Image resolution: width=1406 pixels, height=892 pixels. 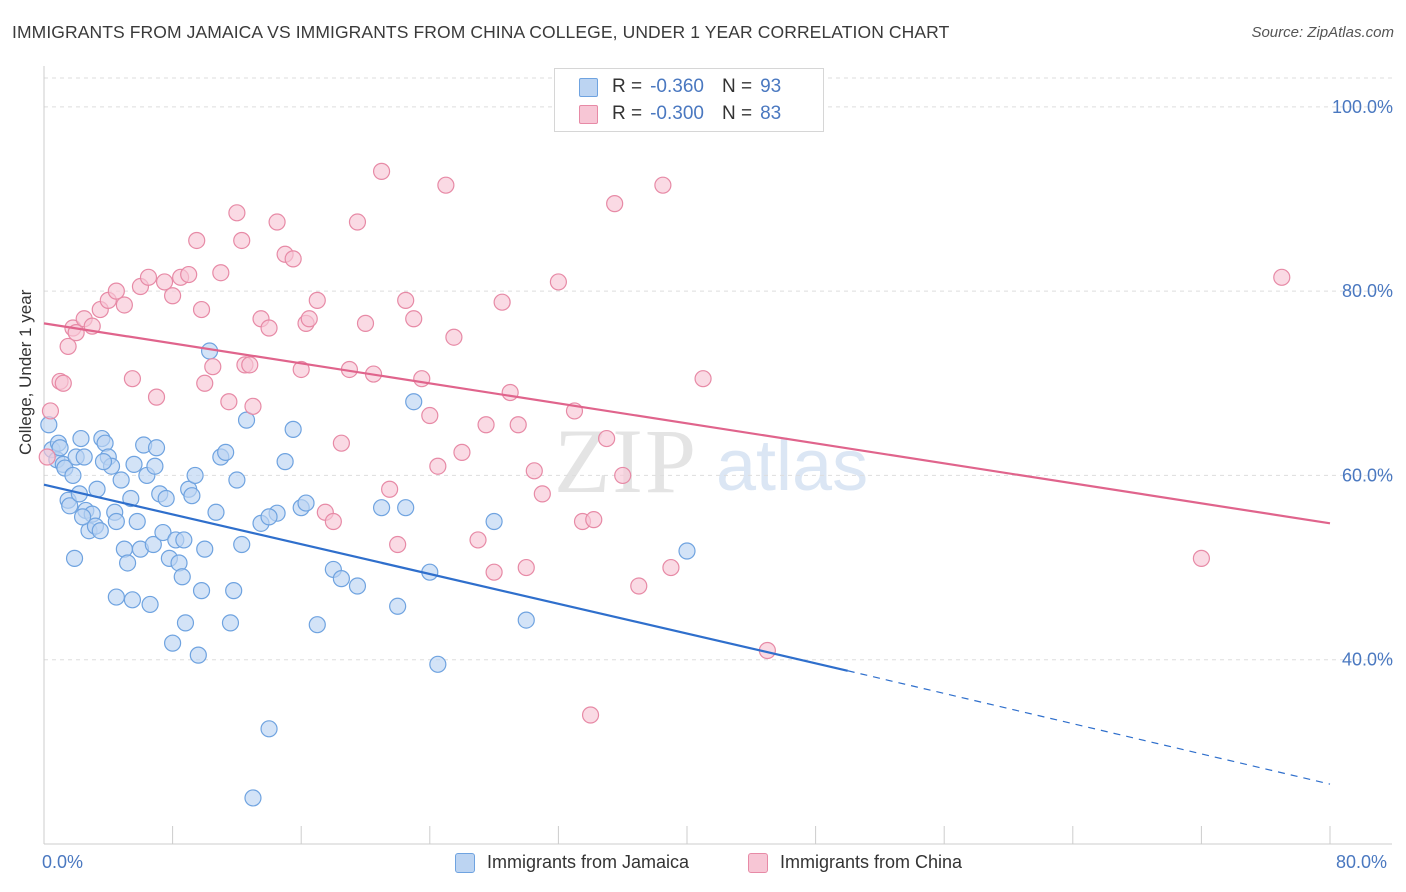 What do you see at coordinates (855, 862) in the screenshot?
I see `legend-item-china: Immigrants from China` at bounding box center [855, 862].